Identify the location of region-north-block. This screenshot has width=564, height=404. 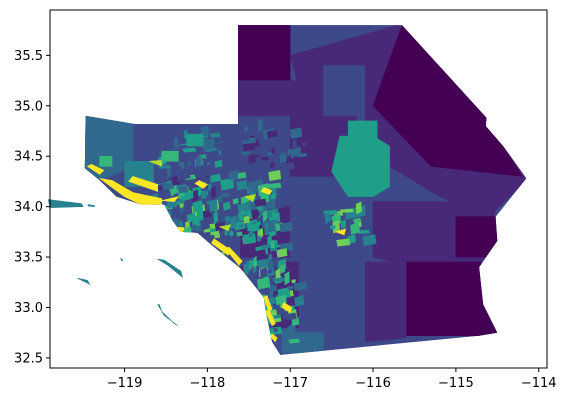
(264, 53).